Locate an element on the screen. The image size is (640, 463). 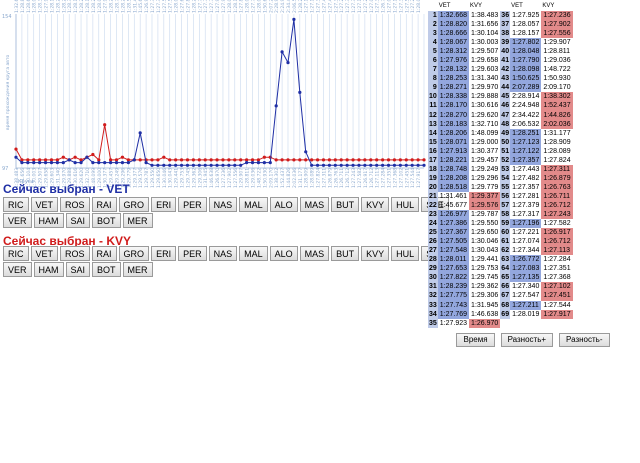
lap-number: 19 is located at coordinates (433, 178).